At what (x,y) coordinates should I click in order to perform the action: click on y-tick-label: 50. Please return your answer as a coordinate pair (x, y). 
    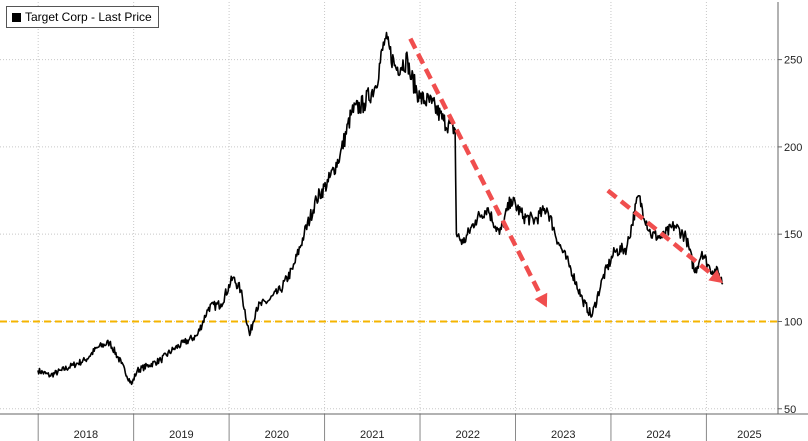
    Looking at the image, I should click on (790, 410).